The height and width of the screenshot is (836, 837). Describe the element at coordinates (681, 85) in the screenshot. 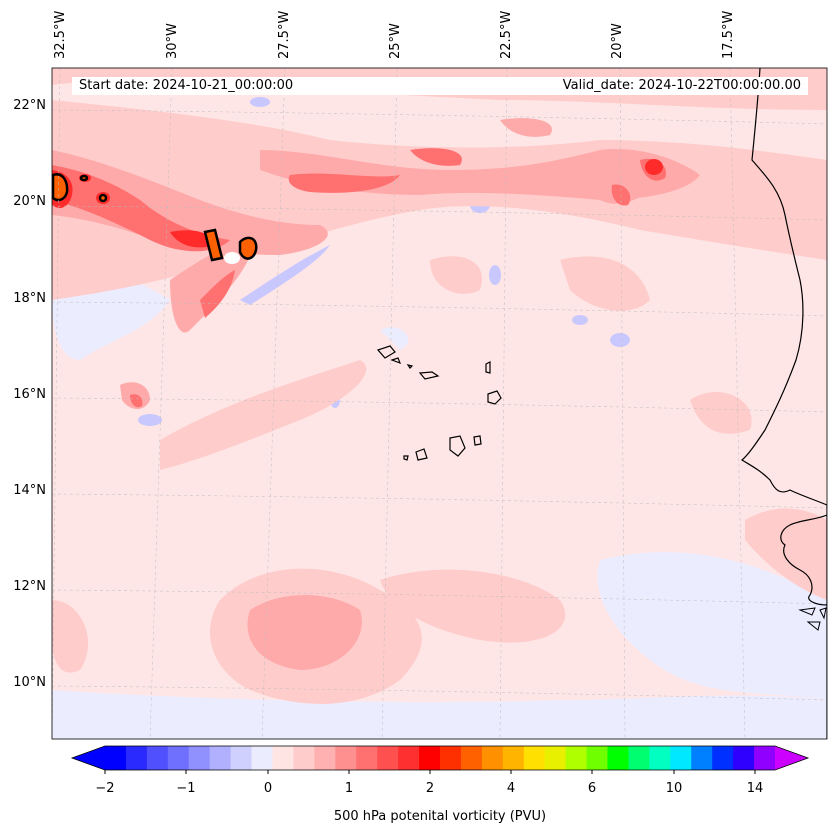

I see `valid-date-label: Valid_date: 2024-10-22T00:00:00.00` at that location.